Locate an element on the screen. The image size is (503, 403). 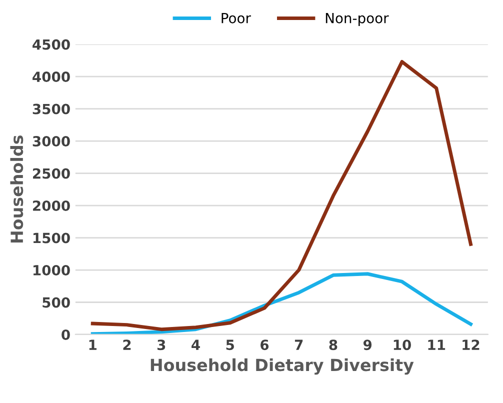
y-tick-label: 1500 is located at coordinates (52, 238).